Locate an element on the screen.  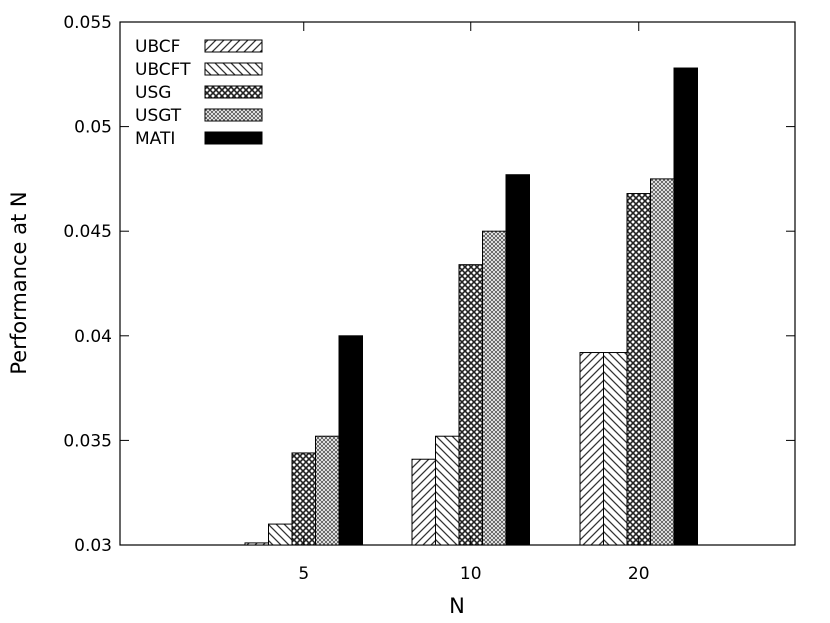
legend-label-usg: USG is located at coordinates (153, 93).